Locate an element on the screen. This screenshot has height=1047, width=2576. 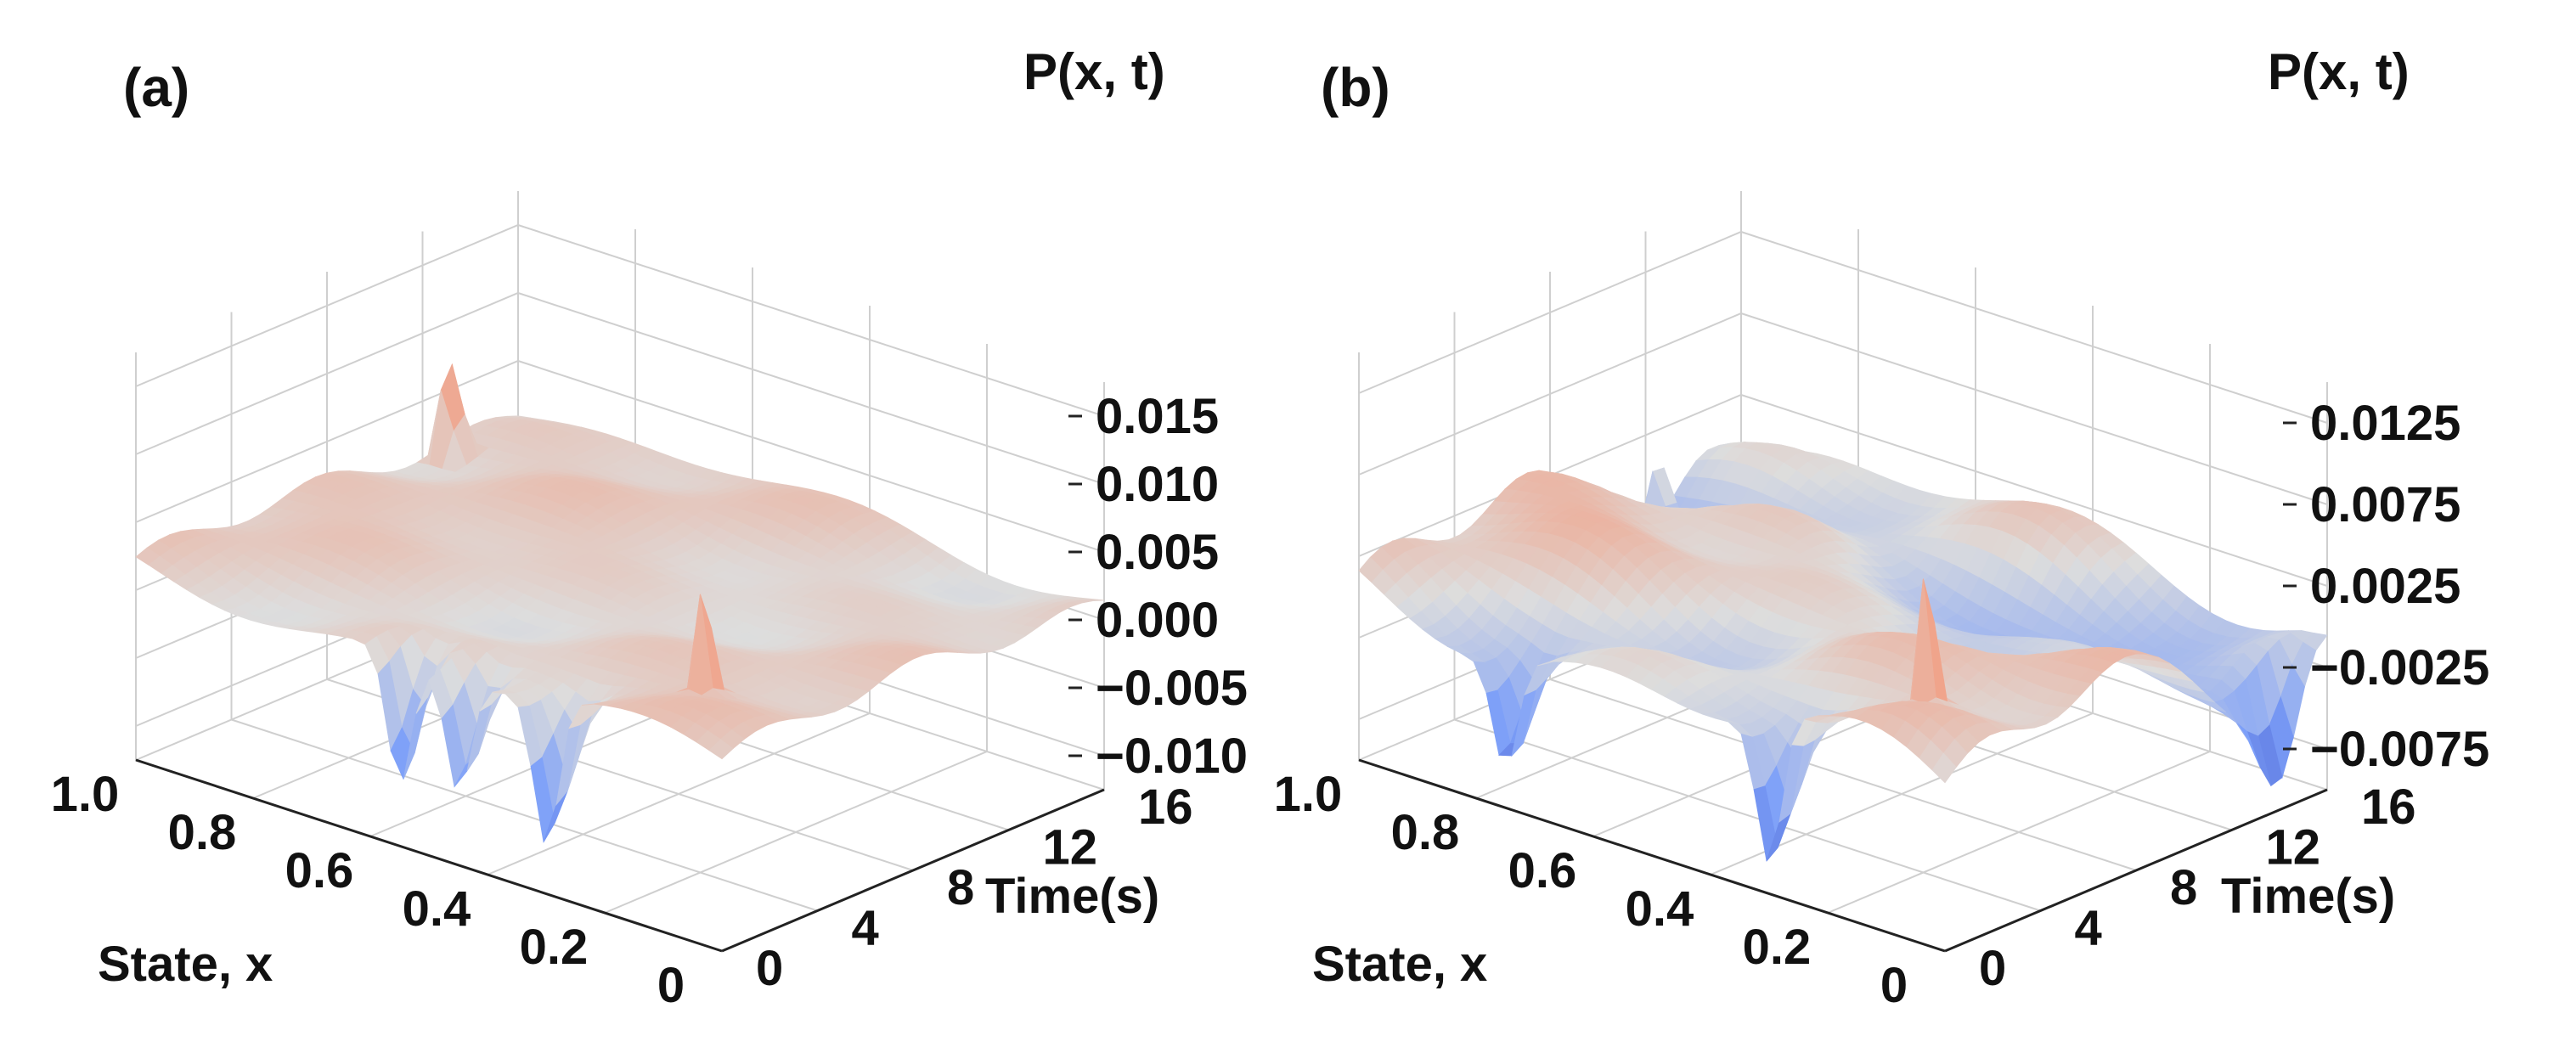
z-tick-label: −0.0025 is located at coordinates (2399, 667).